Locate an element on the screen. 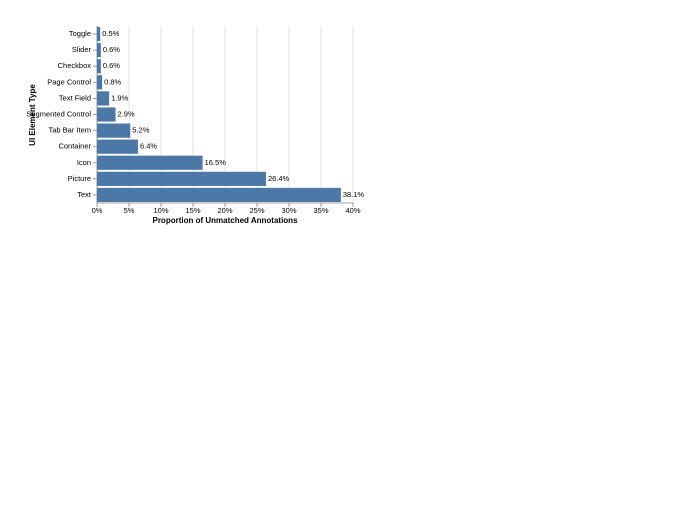 This screenshot has width=677, height=528. value-label: 38.1% is located at coordinates (354, 194).